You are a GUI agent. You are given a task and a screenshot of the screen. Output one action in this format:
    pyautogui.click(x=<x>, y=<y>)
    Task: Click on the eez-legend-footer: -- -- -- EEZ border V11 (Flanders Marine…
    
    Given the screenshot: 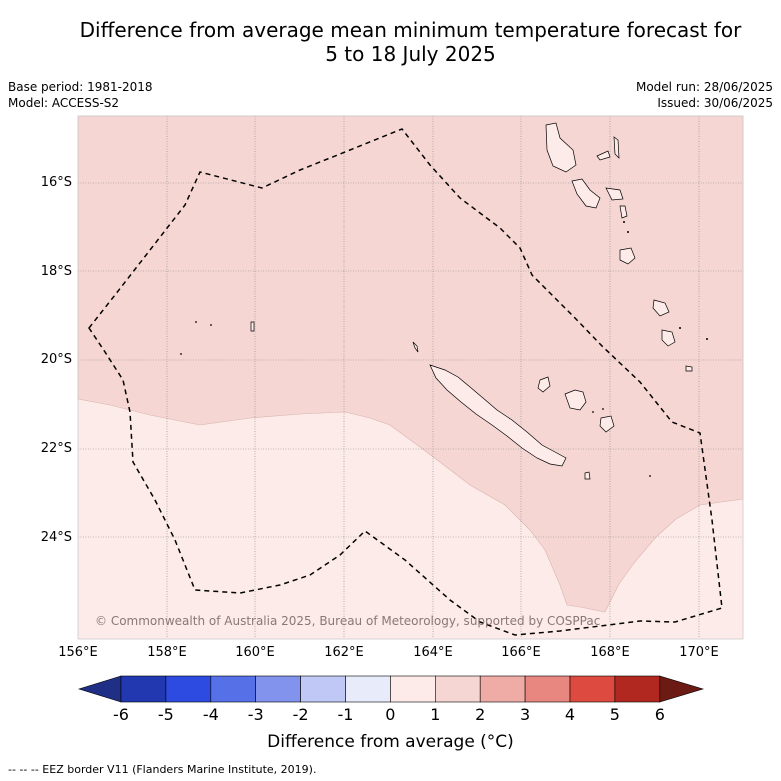 What is the action you would take?
    pyautogui.click(x=162, y=769)
    